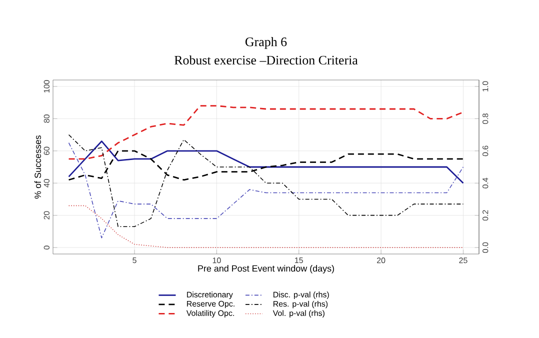  I want to click on y-axis-title: % of Successes, so click(37, 167).